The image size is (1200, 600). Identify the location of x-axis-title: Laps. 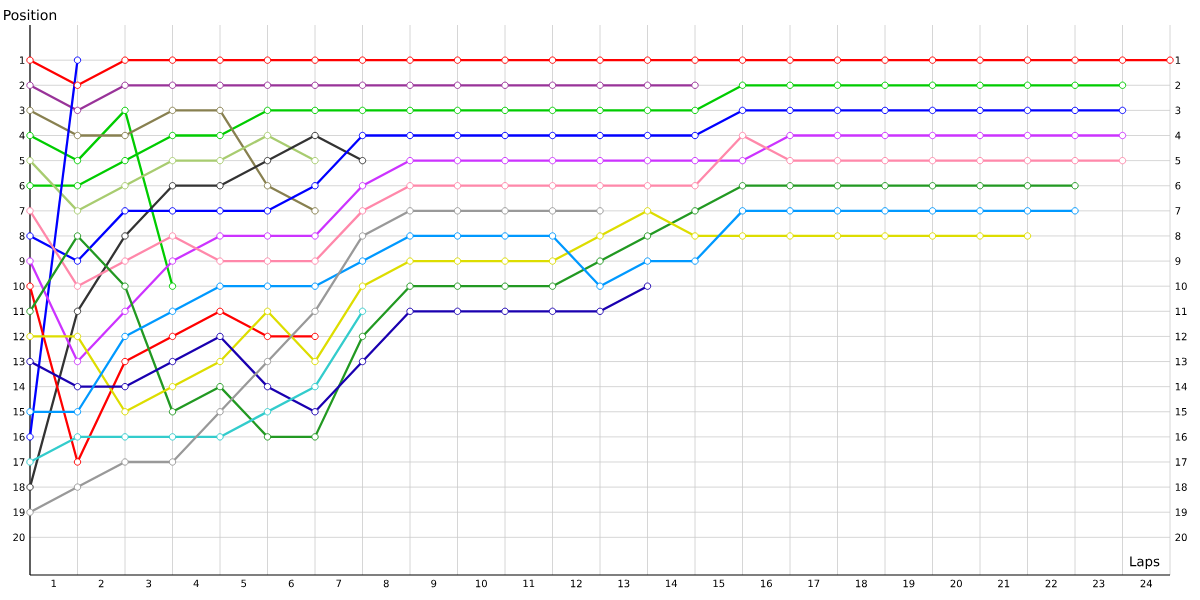
(1145, 562).